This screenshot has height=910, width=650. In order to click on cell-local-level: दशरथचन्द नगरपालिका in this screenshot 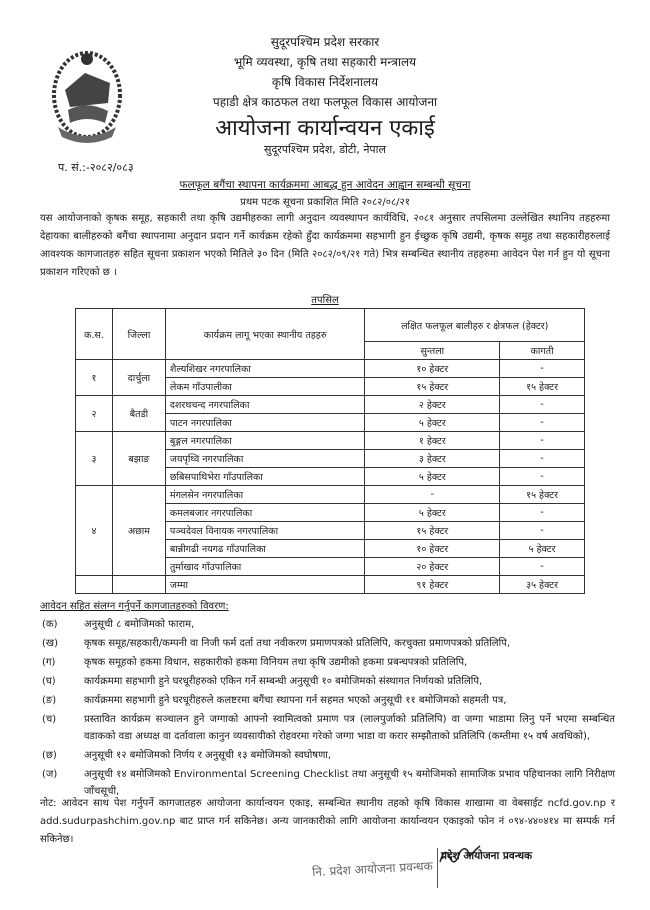, I will do `click(265, 404)`.